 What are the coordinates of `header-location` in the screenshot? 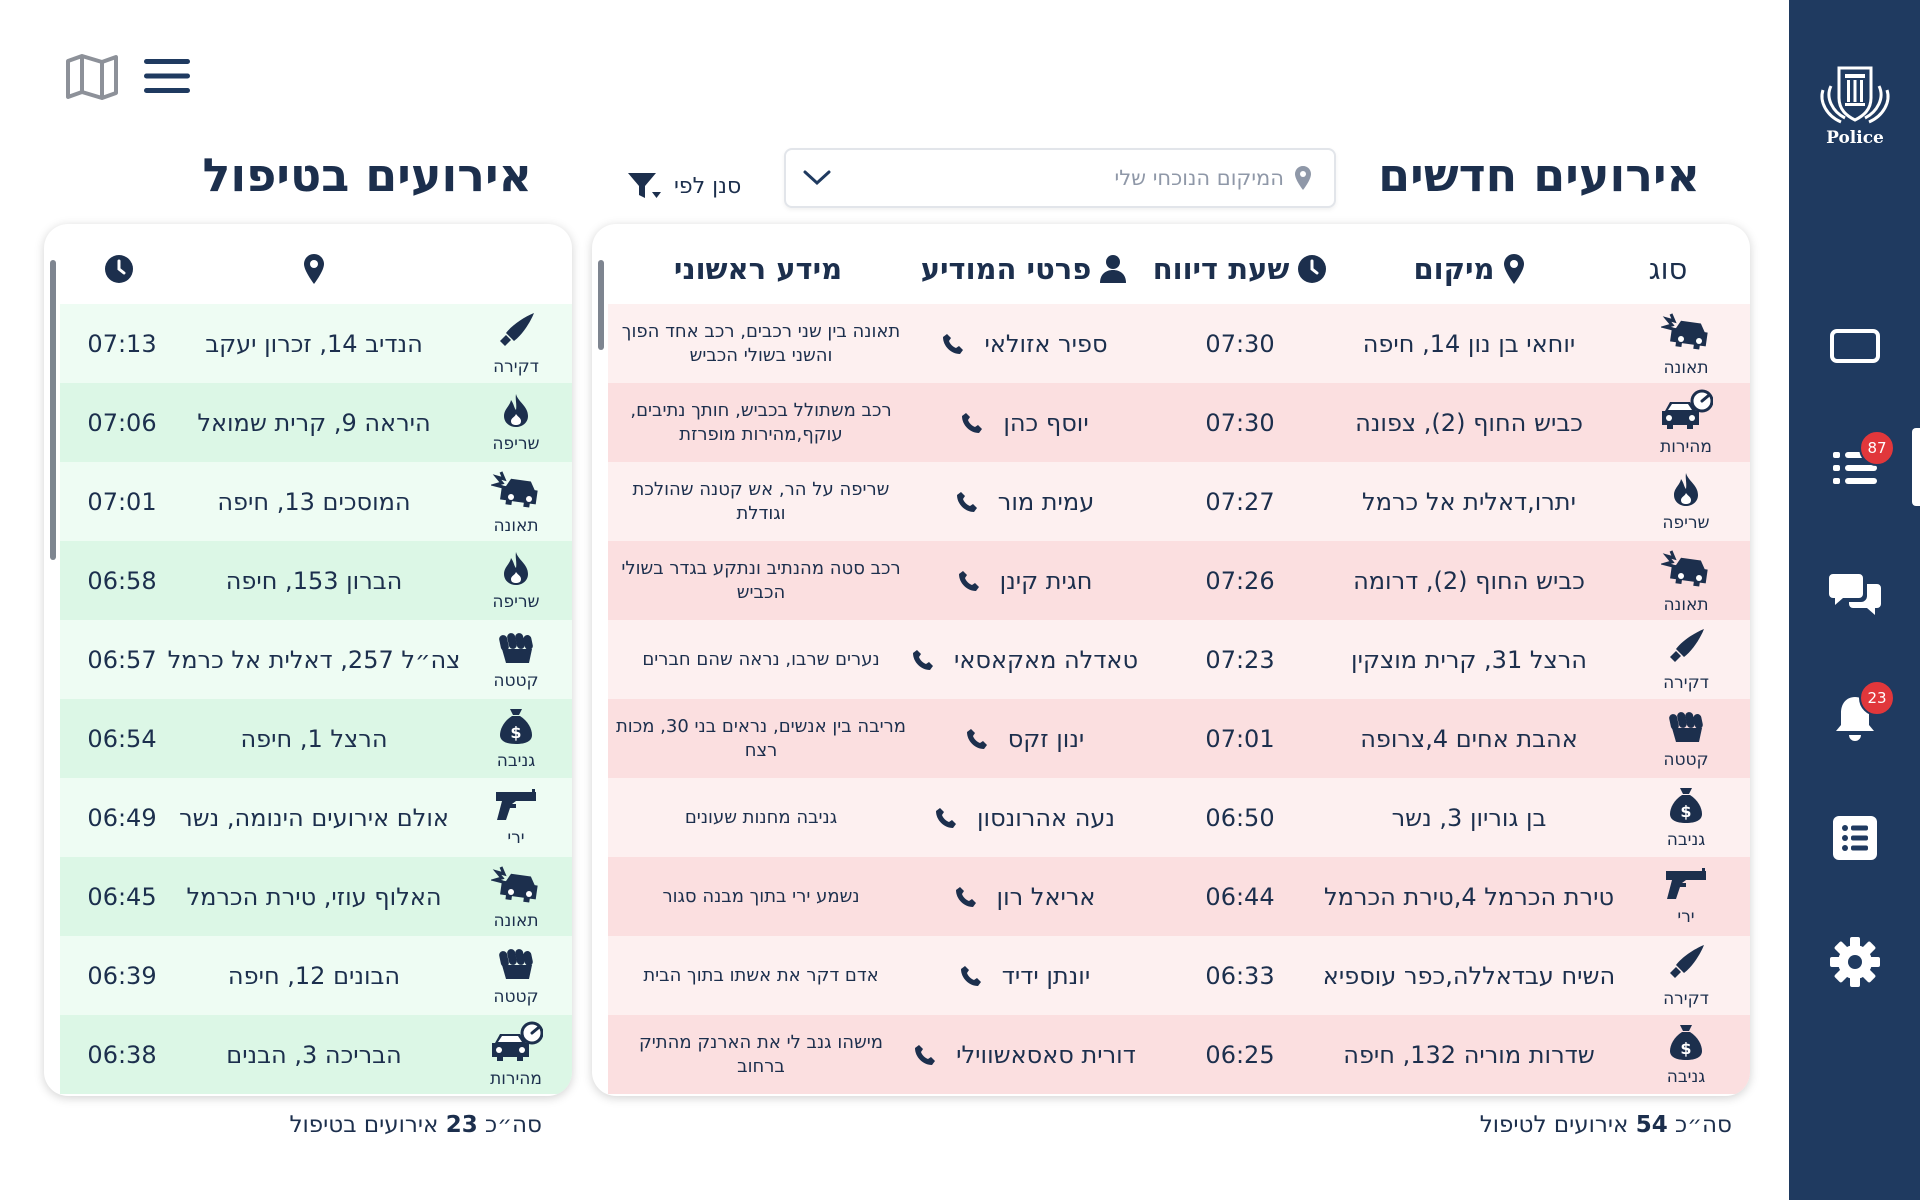 It's located at (314, 269).